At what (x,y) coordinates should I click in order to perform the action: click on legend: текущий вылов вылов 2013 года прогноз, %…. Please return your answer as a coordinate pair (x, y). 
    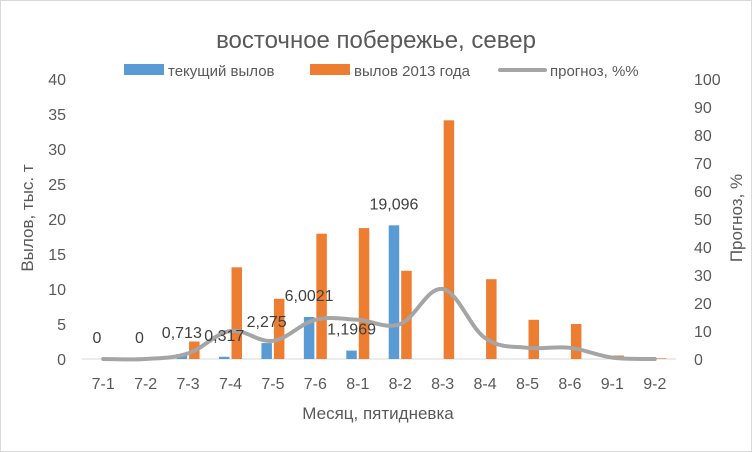
    Looking at the image, I should click on (381, 71).